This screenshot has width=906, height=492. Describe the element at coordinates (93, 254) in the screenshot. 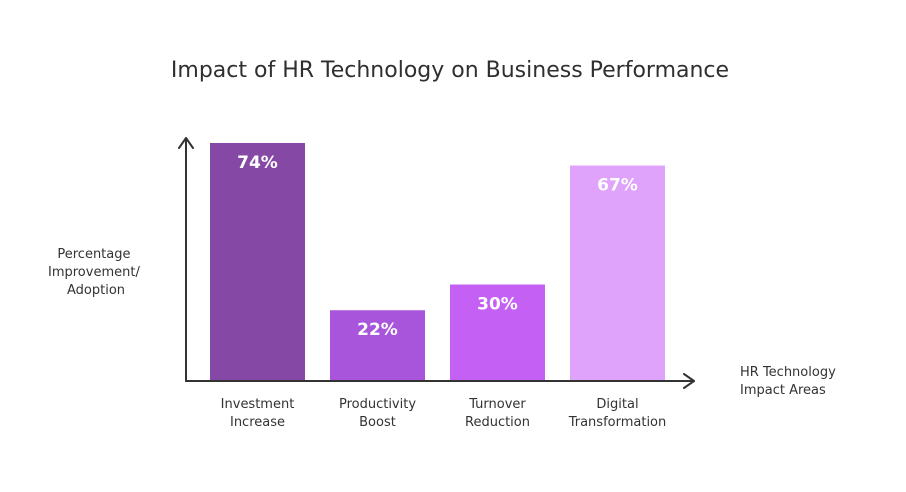

I see `y-axis-label-line-1: Percentage` at that location.